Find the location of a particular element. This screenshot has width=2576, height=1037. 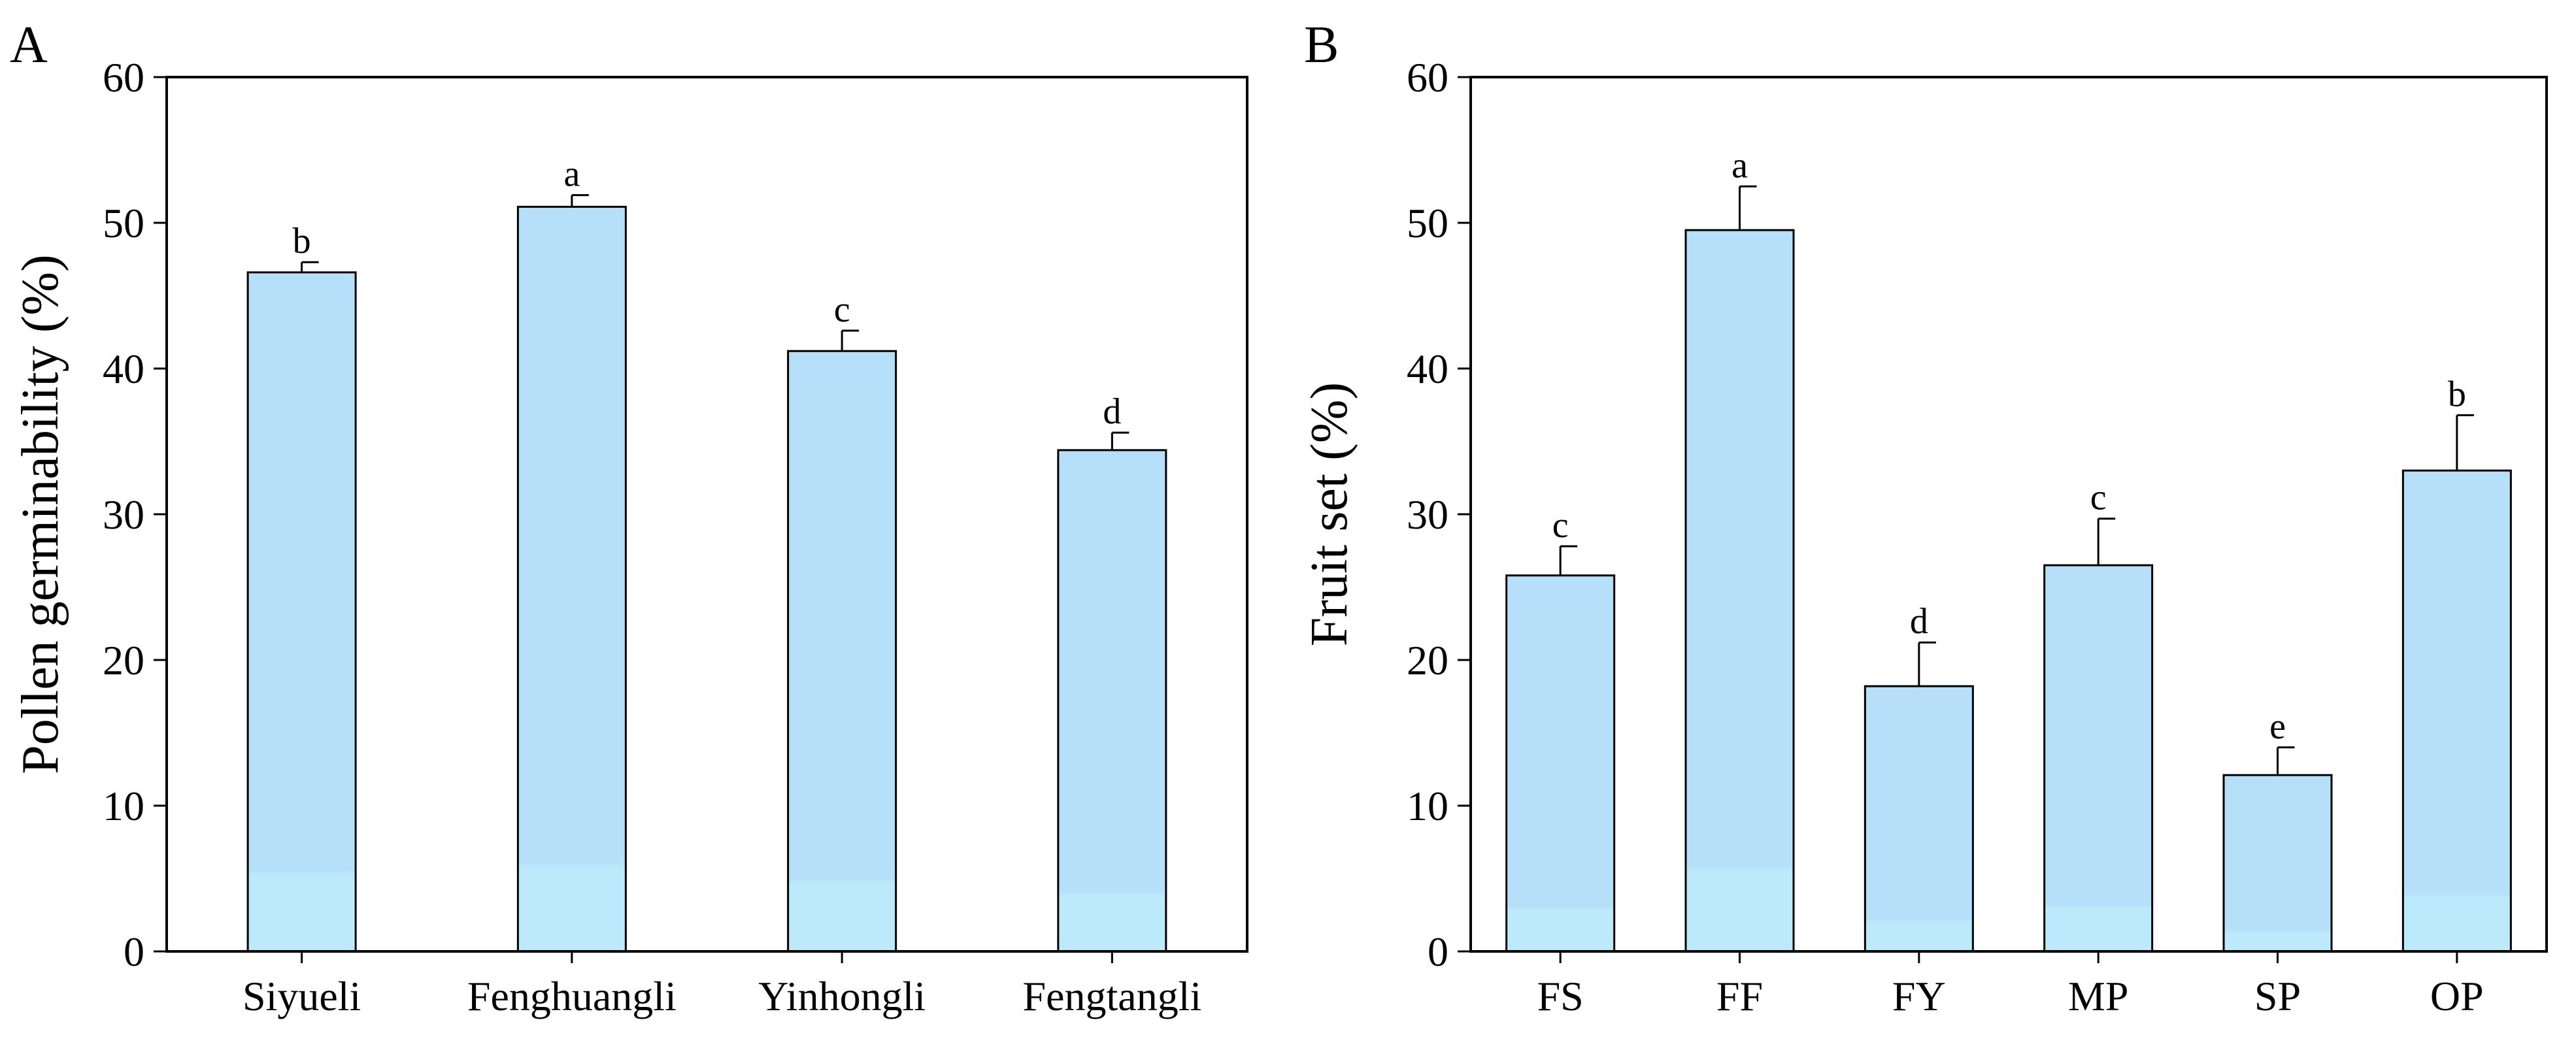

a-y-tick-label: 40 is located at coordinates (124, 369).